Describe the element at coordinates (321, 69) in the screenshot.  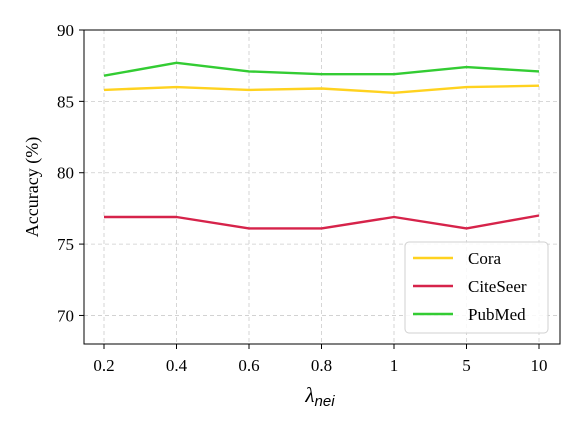
I see `series-line-pubmed` at that location.